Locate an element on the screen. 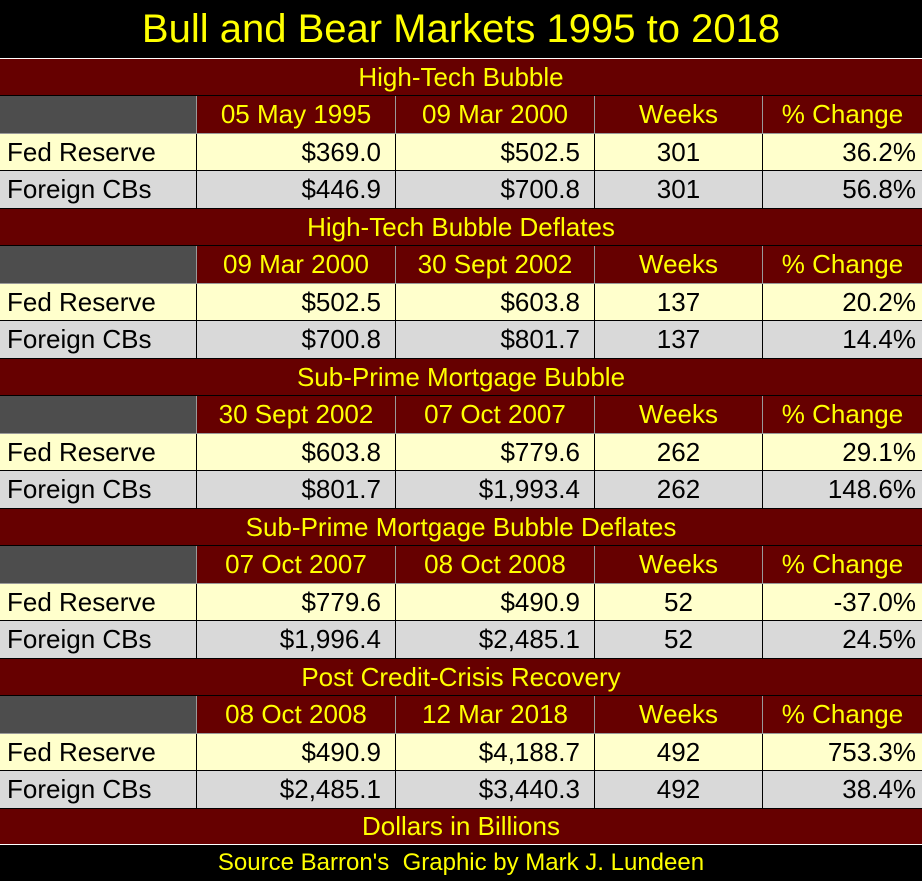  fed-reserve-row: Fed Reserve $779.6 $490.9 52 -37.0% is located at coordinates (461, 602).